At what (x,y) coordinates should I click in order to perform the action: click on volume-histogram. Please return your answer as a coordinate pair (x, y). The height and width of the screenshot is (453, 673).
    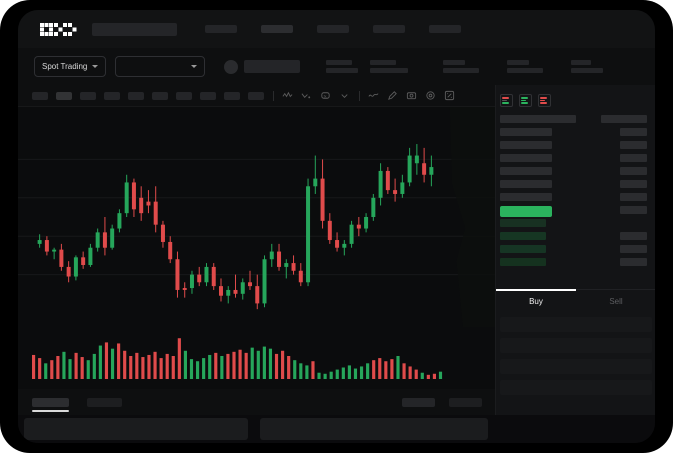
    Looking at the image, I should click on (256, 358).